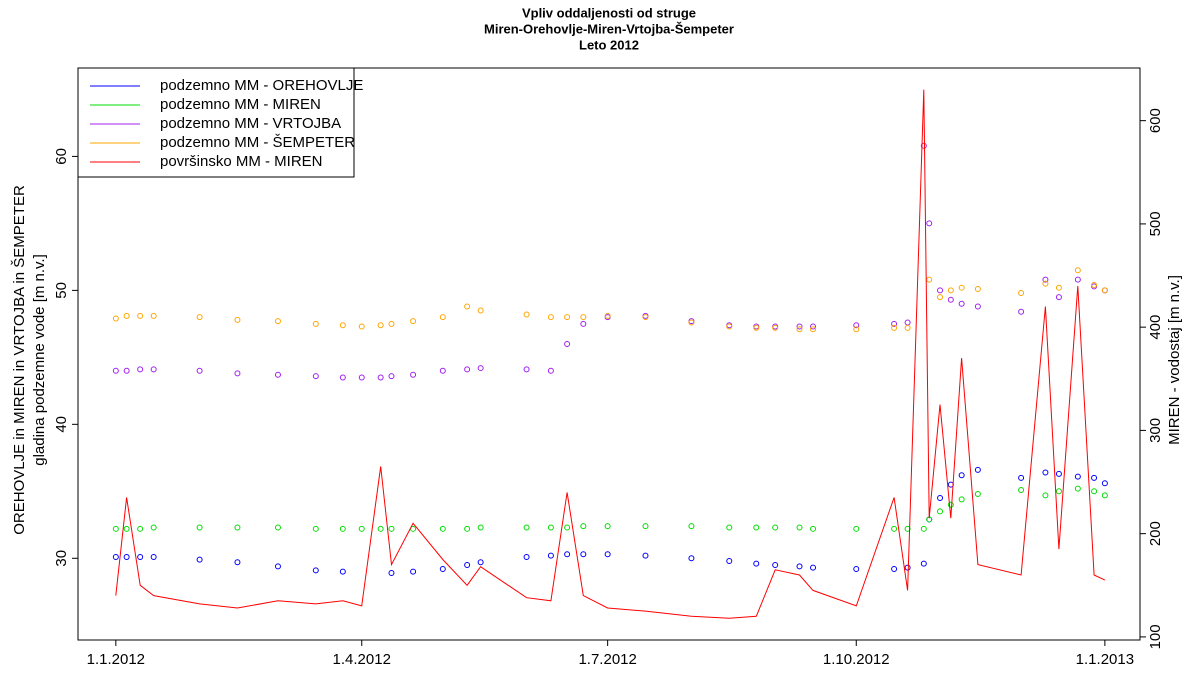  I want to click on y2-tick-label: 400, so click(1155, 327).